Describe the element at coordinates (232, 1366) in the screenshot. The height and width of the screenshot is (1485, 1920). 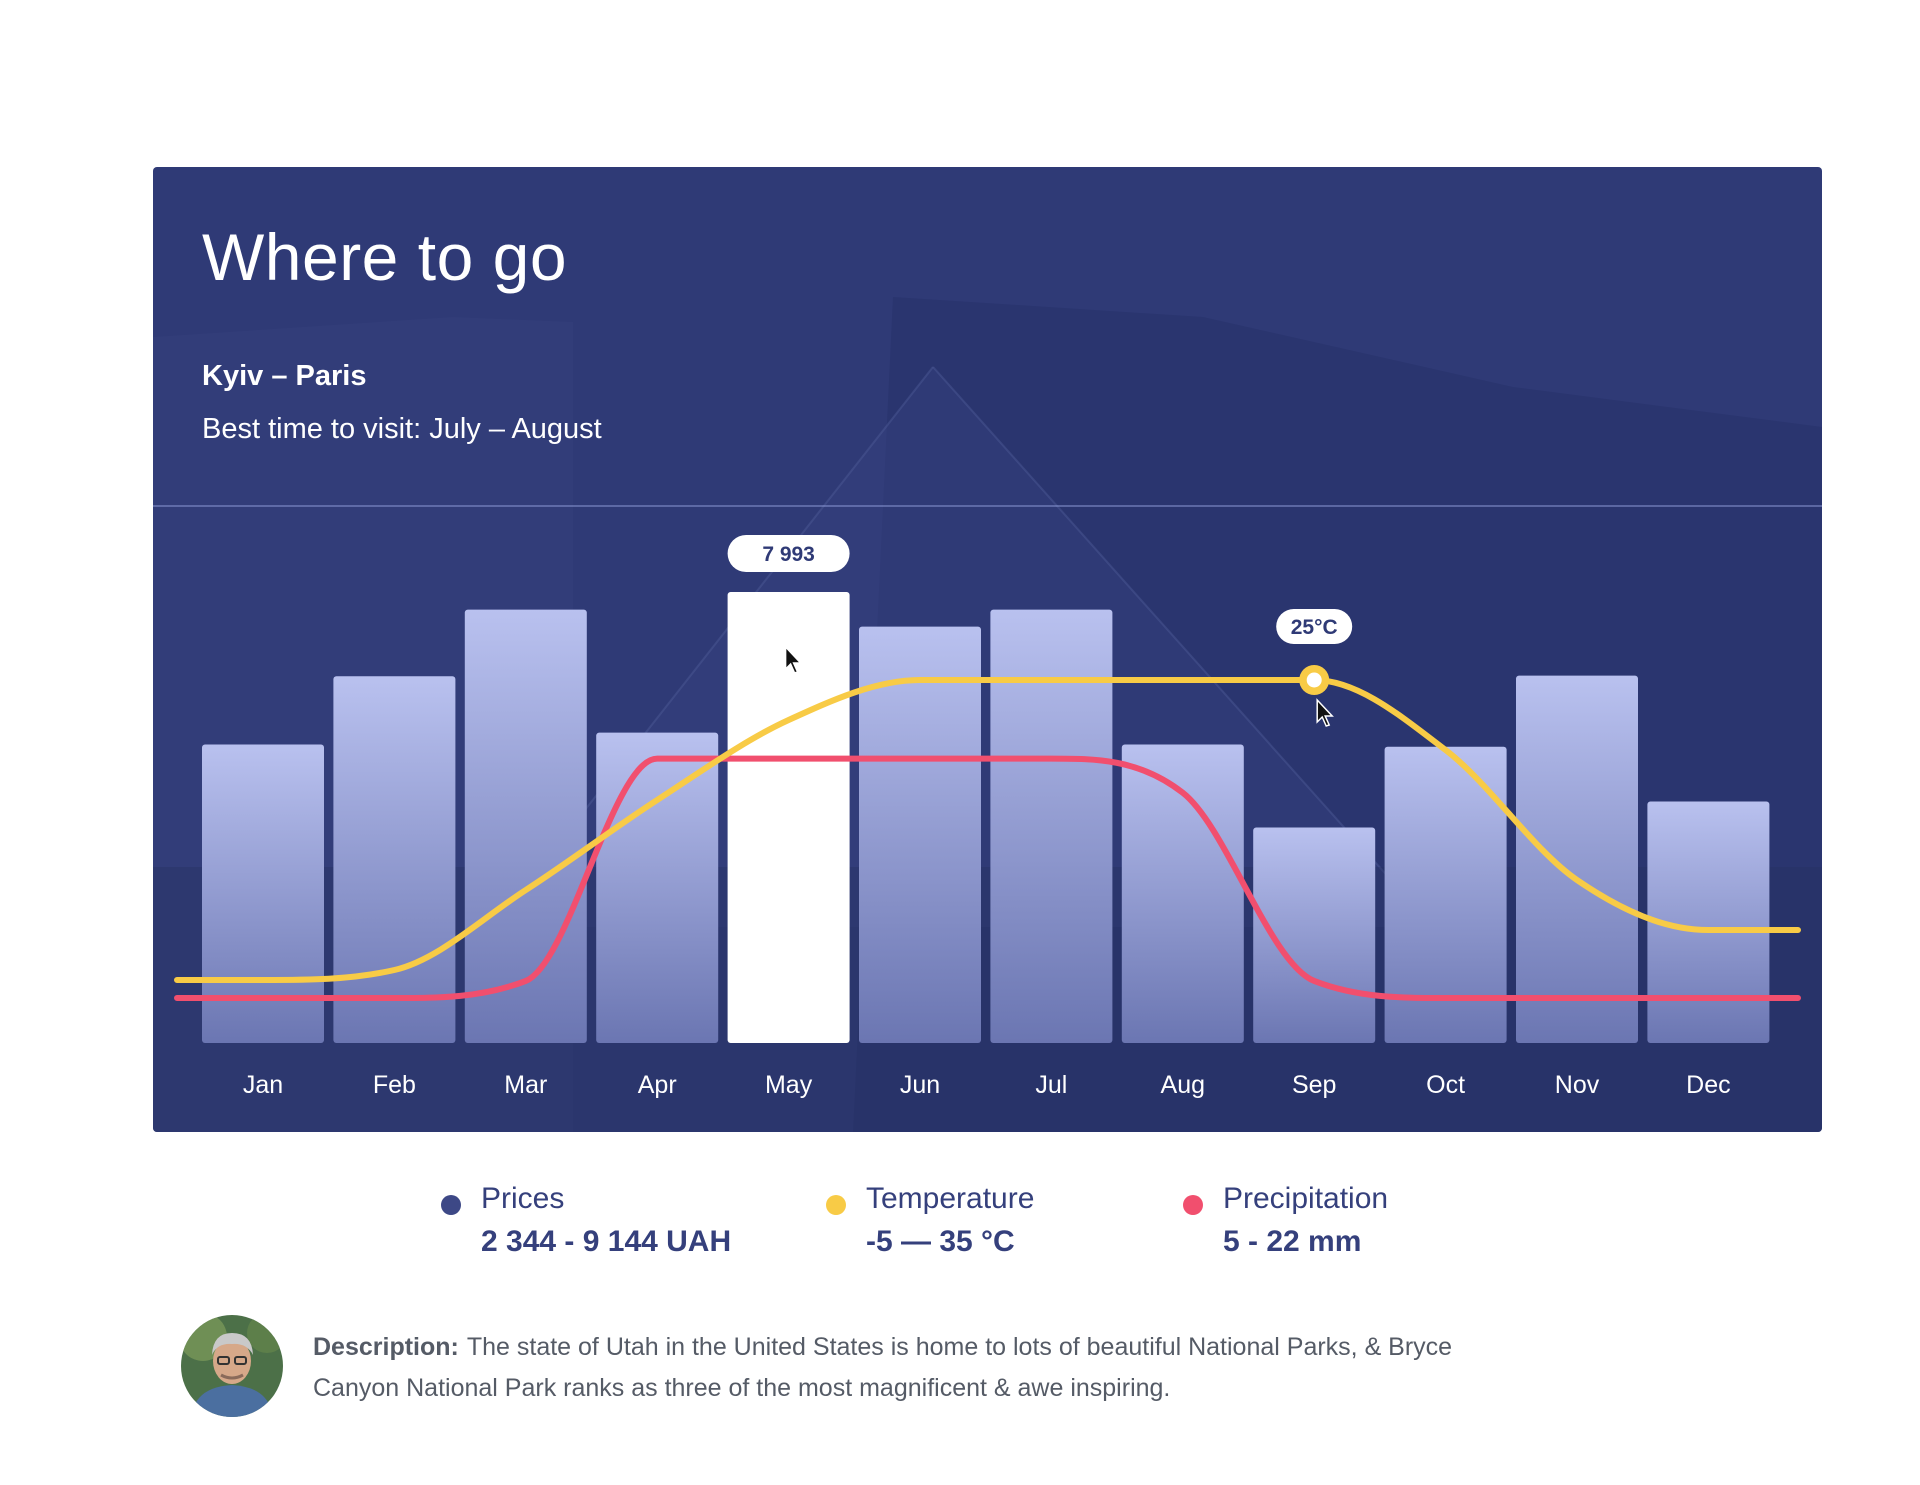
I see `author-avatar` at that location.